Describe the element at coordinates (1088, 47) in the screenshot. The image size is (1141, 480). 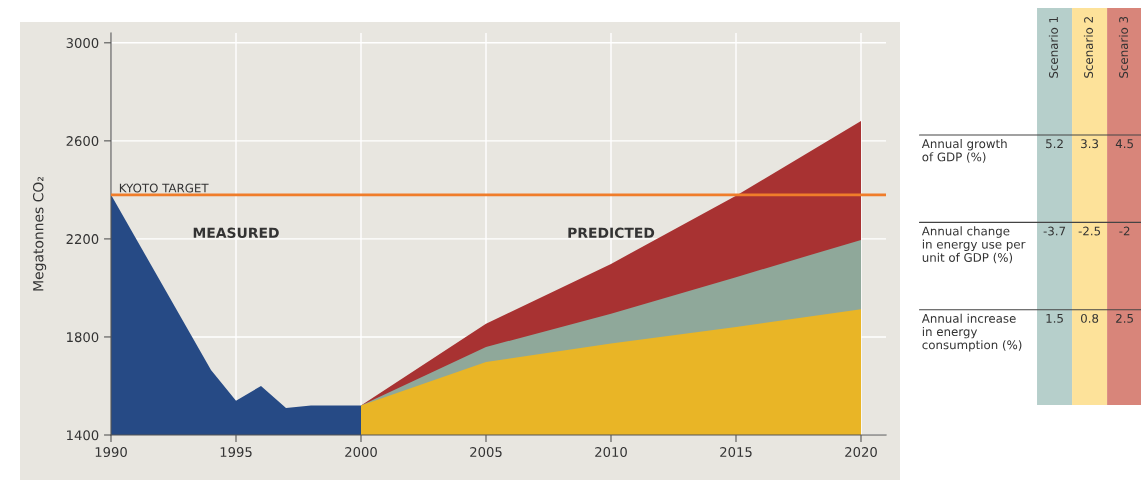
I see `category-label: Scenario 2` at that location.